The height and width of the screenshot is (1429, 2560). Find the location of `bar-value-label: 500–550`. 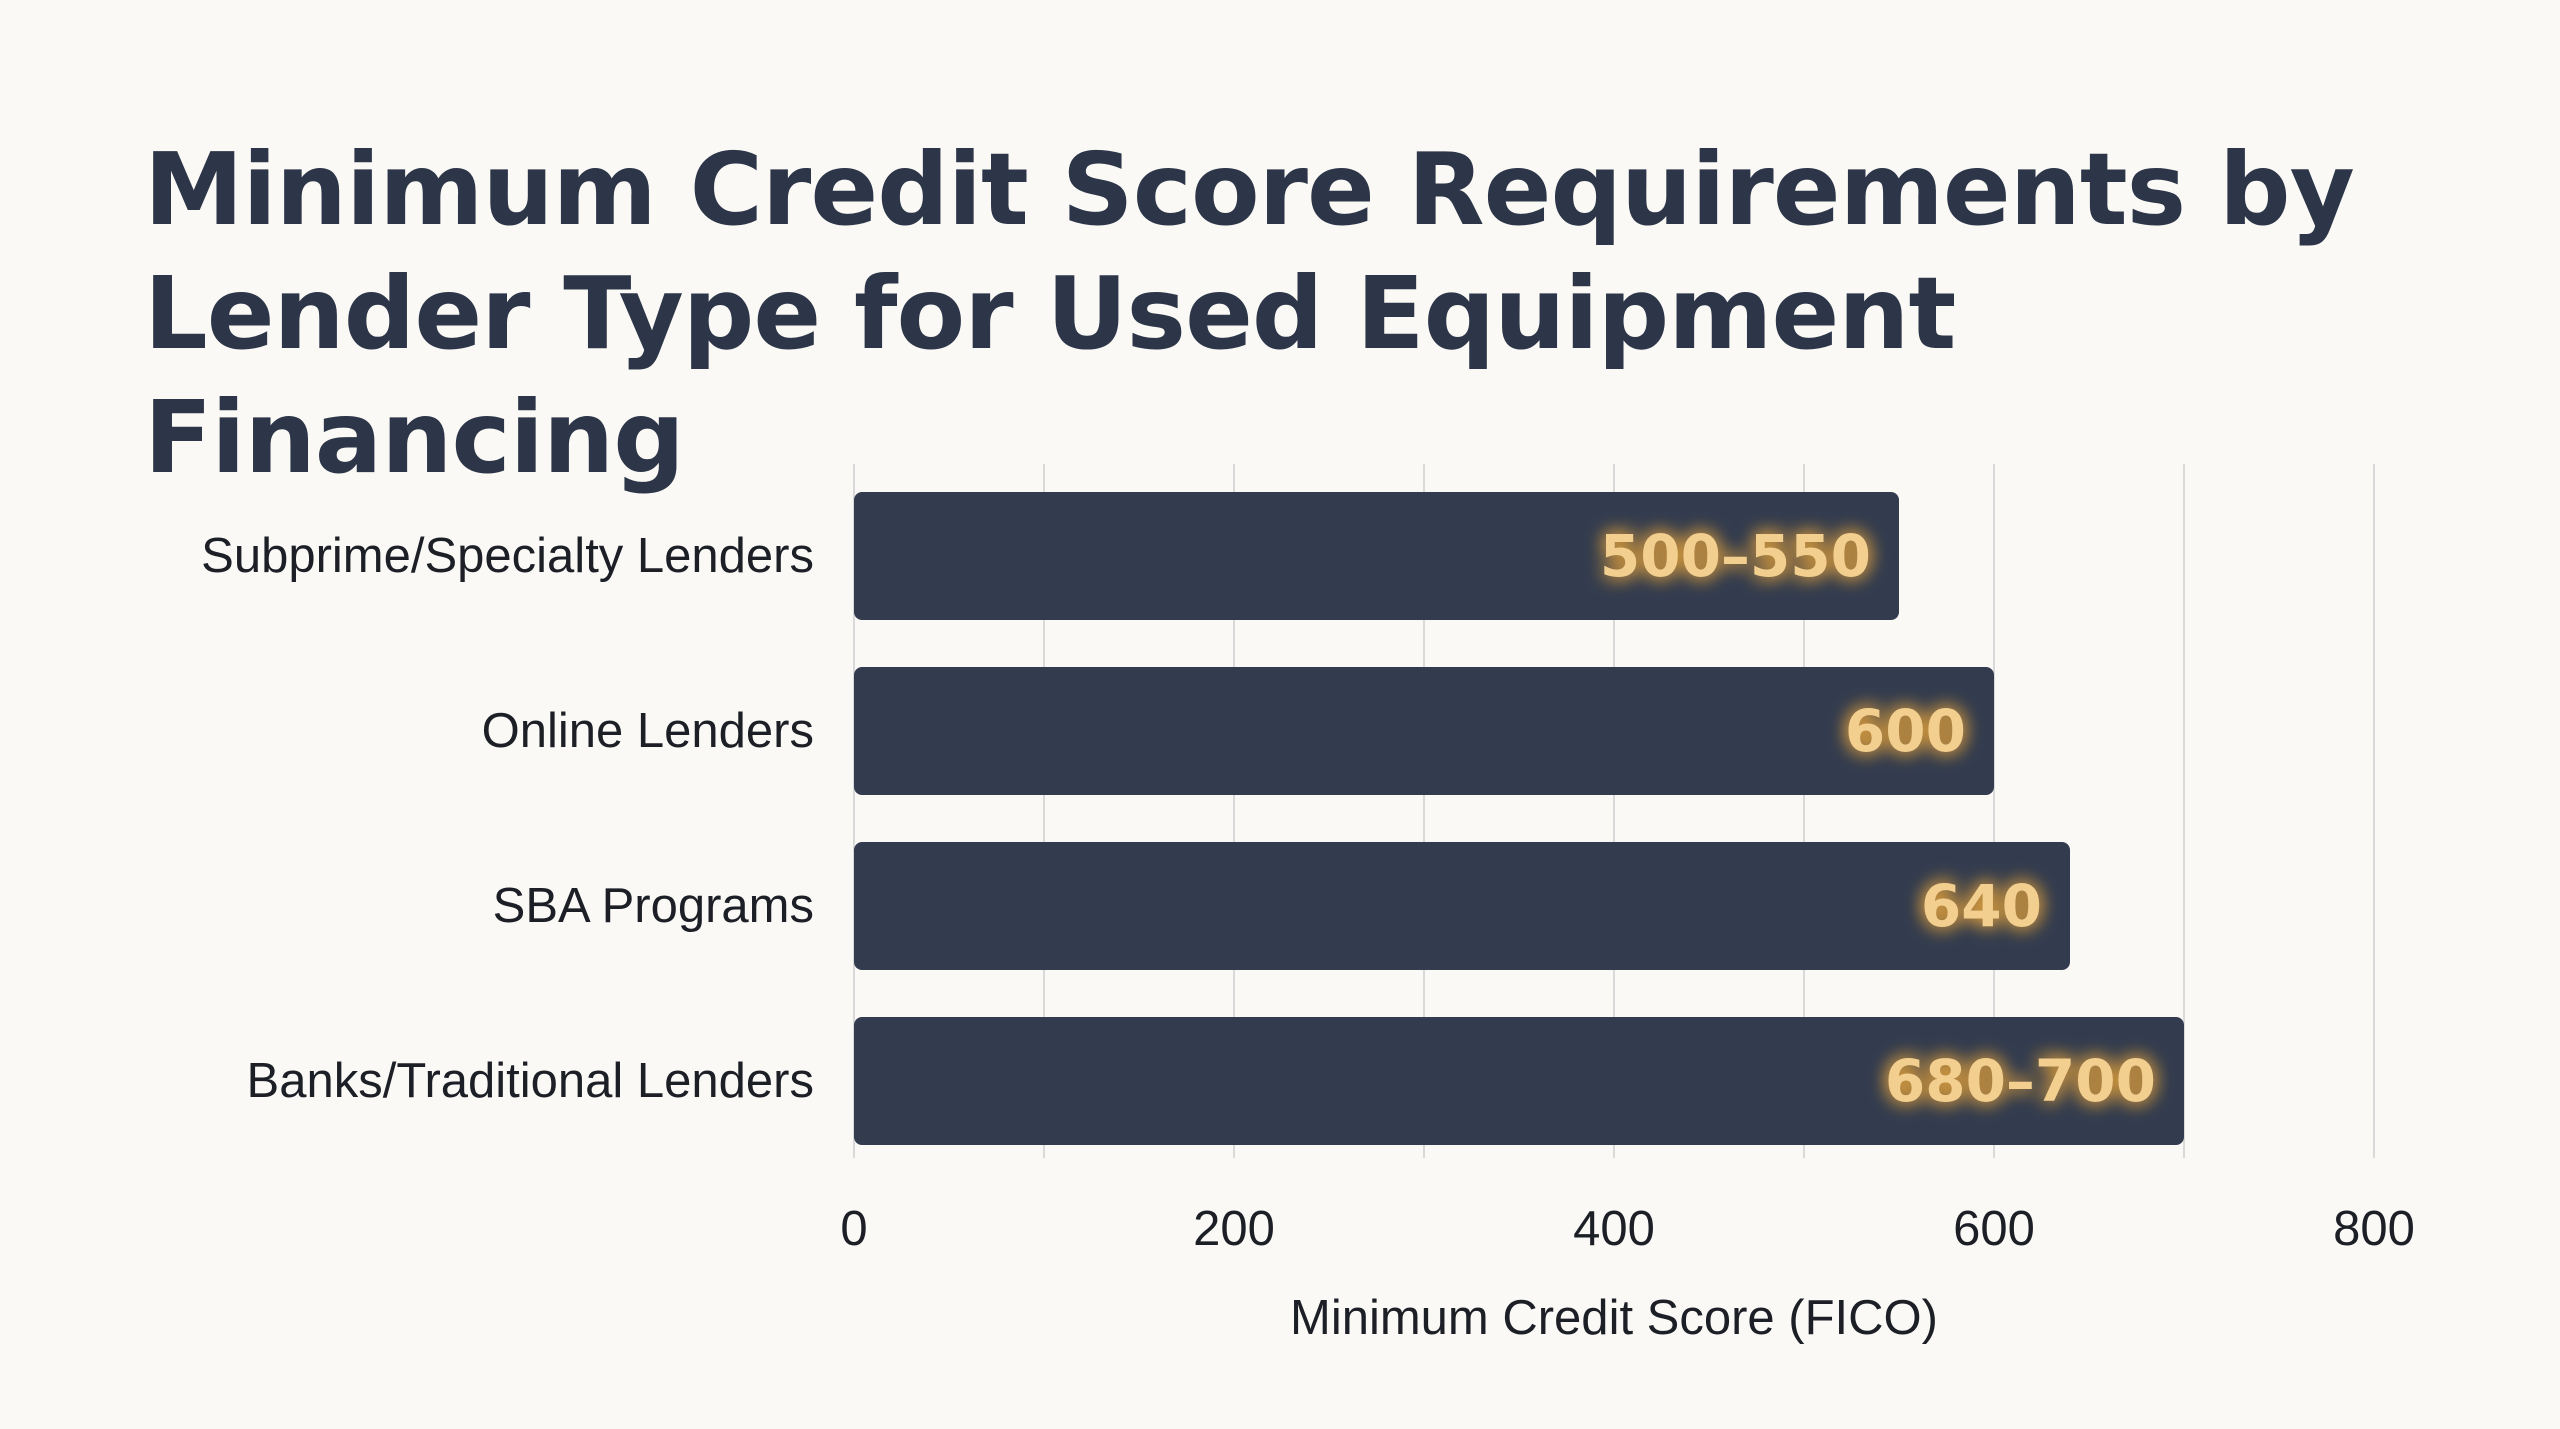

bar-value-label: 500–550 is located at coordinates (1735, 556).